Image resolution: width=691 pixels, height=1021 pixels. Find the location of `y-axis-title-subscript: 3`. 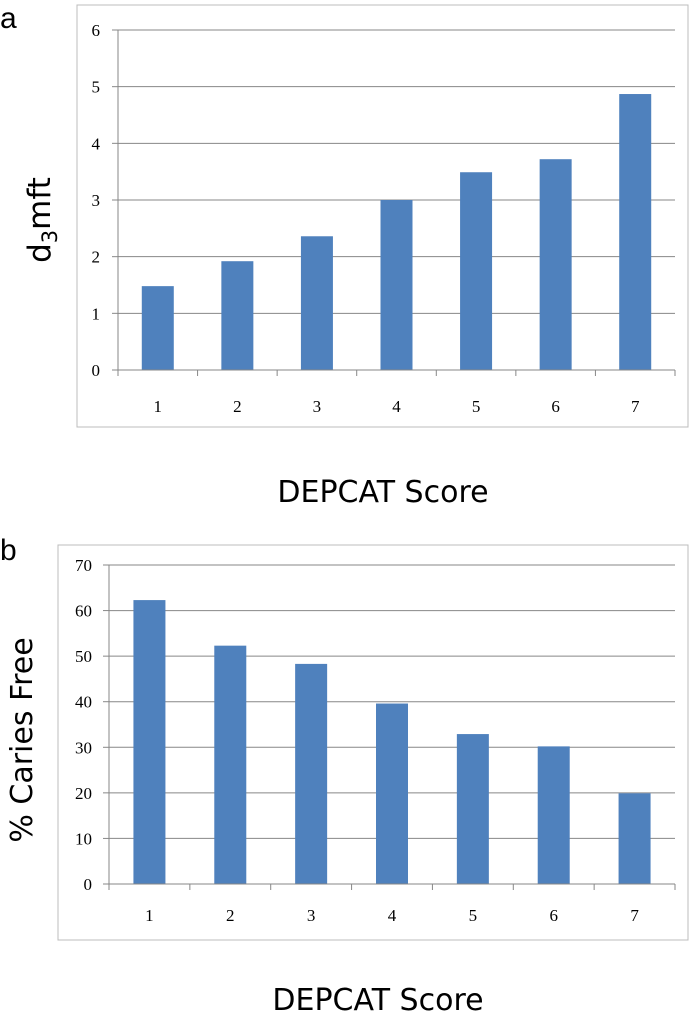

y-axis-title-subscript: 3 is located at coordinates (50, 236).